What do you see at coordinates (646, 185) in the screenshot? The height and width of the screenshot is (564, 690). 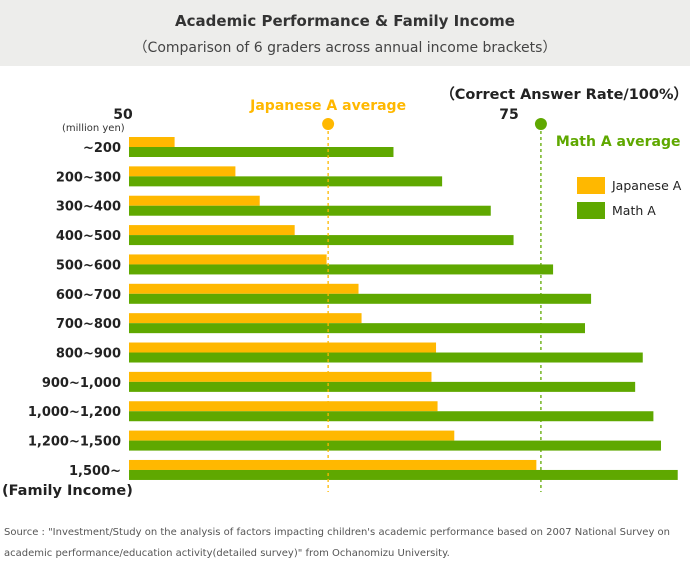 I see `legend-label-japanese-a: Japanese A` at bounding box center [646, 185].